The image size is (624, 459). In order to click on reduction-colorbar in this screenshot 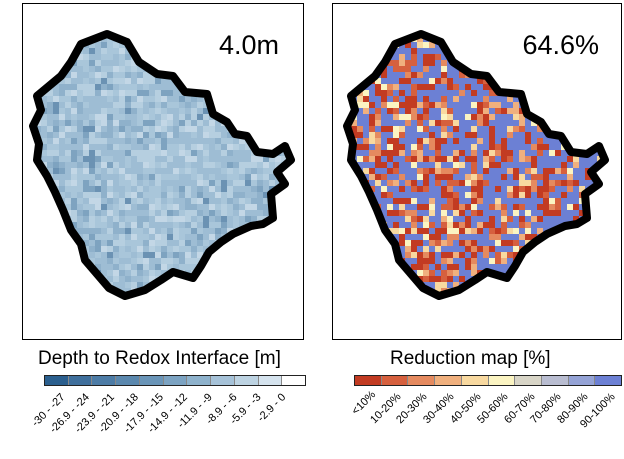, I will do `click(488, 380)`.